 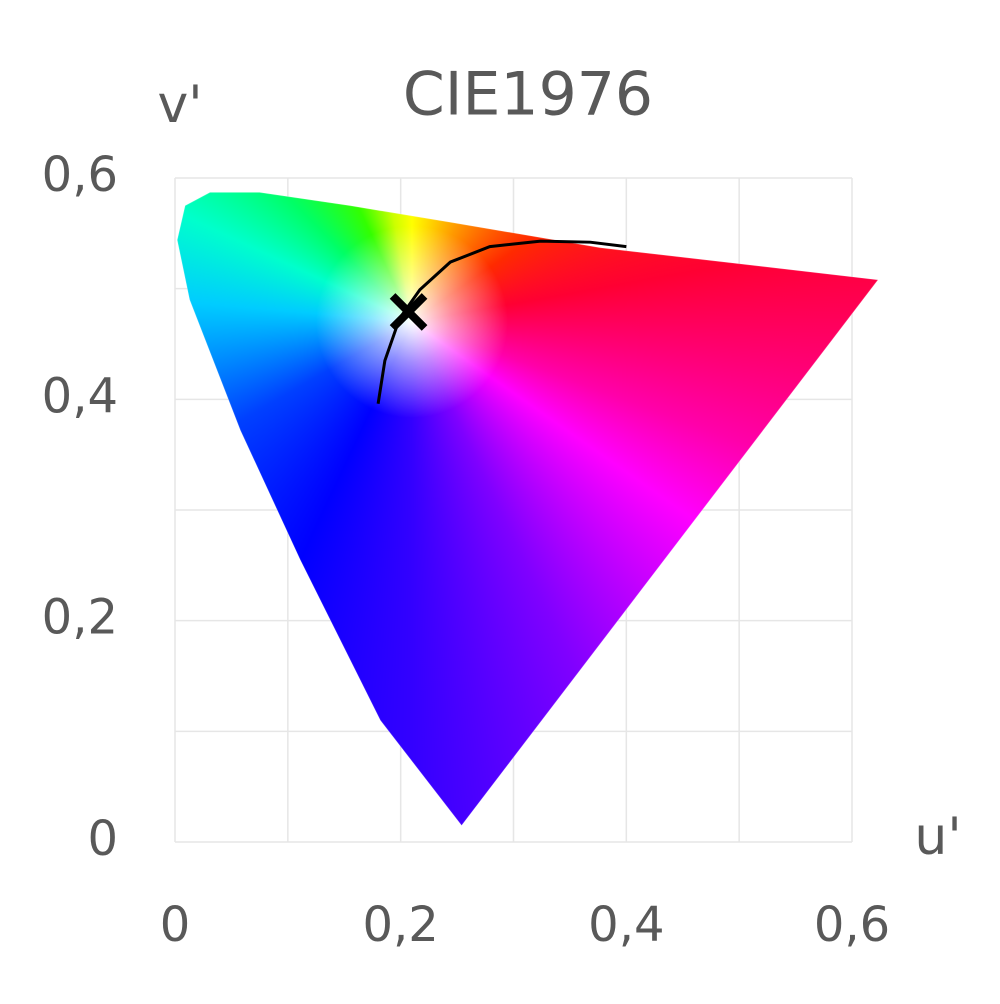 I want to click on x-axis-label: u', so click(x=937, y=837).